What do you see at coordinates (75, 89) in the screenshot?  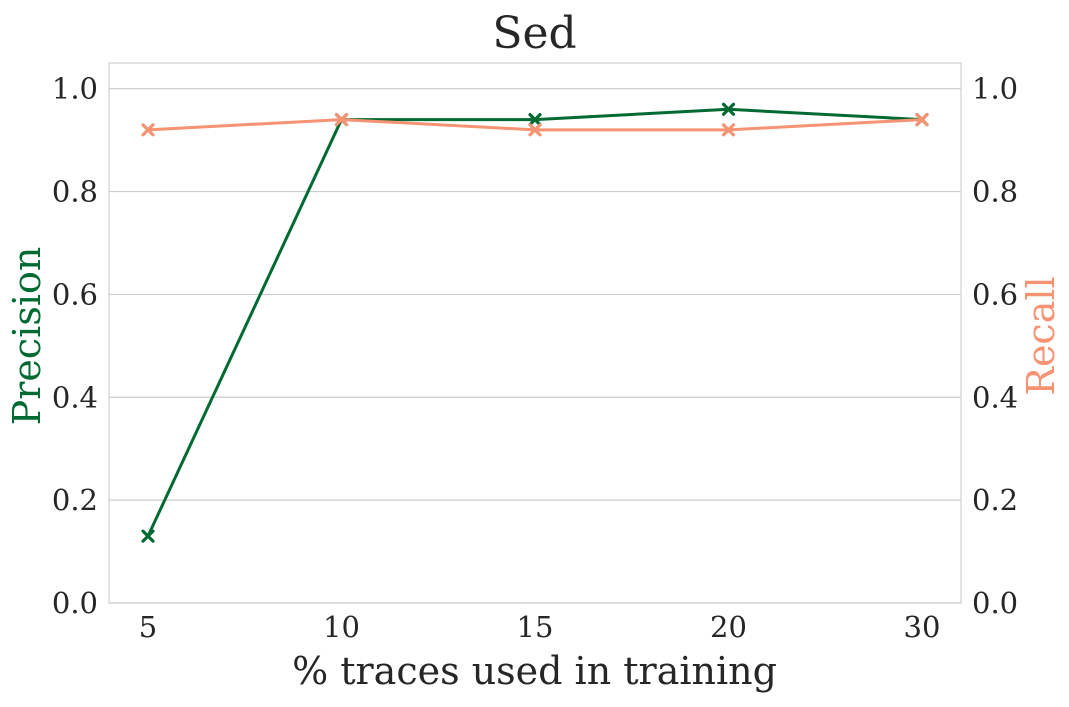 I see `y-tick-label-left: 1.0` at bounding box center [75, 89].